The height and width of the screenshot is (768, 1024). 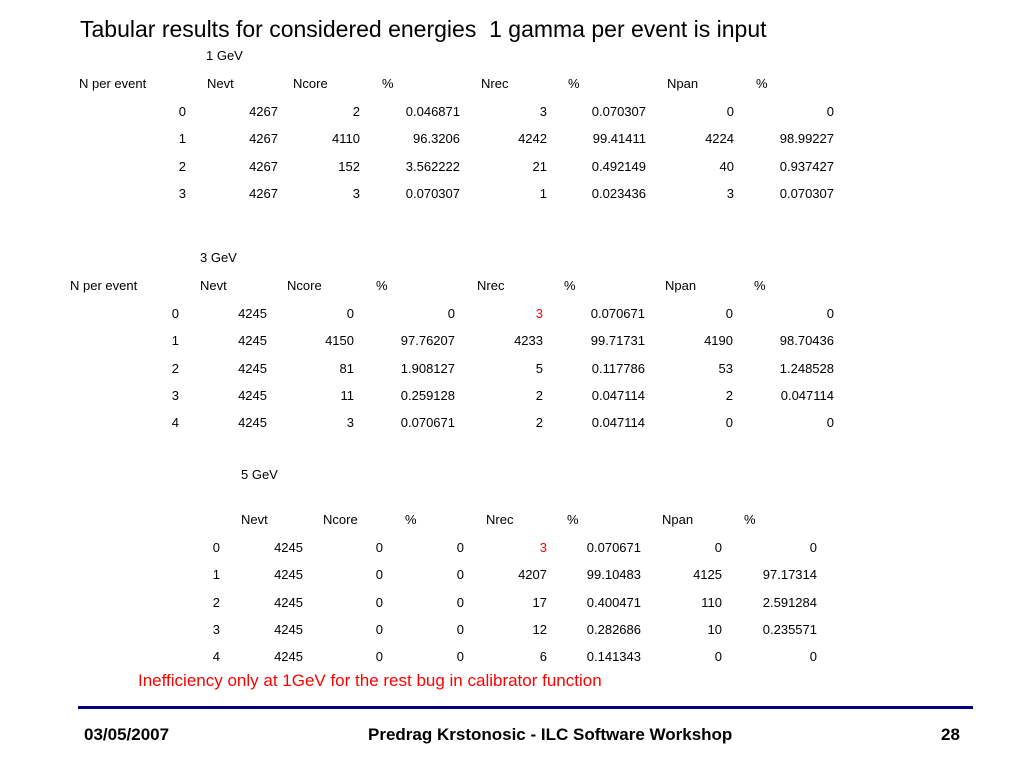 What do you see at coordinates (432, 111) in the screenshot?
I see `table-cell: 0.046871` at bounding box center [432, 111].